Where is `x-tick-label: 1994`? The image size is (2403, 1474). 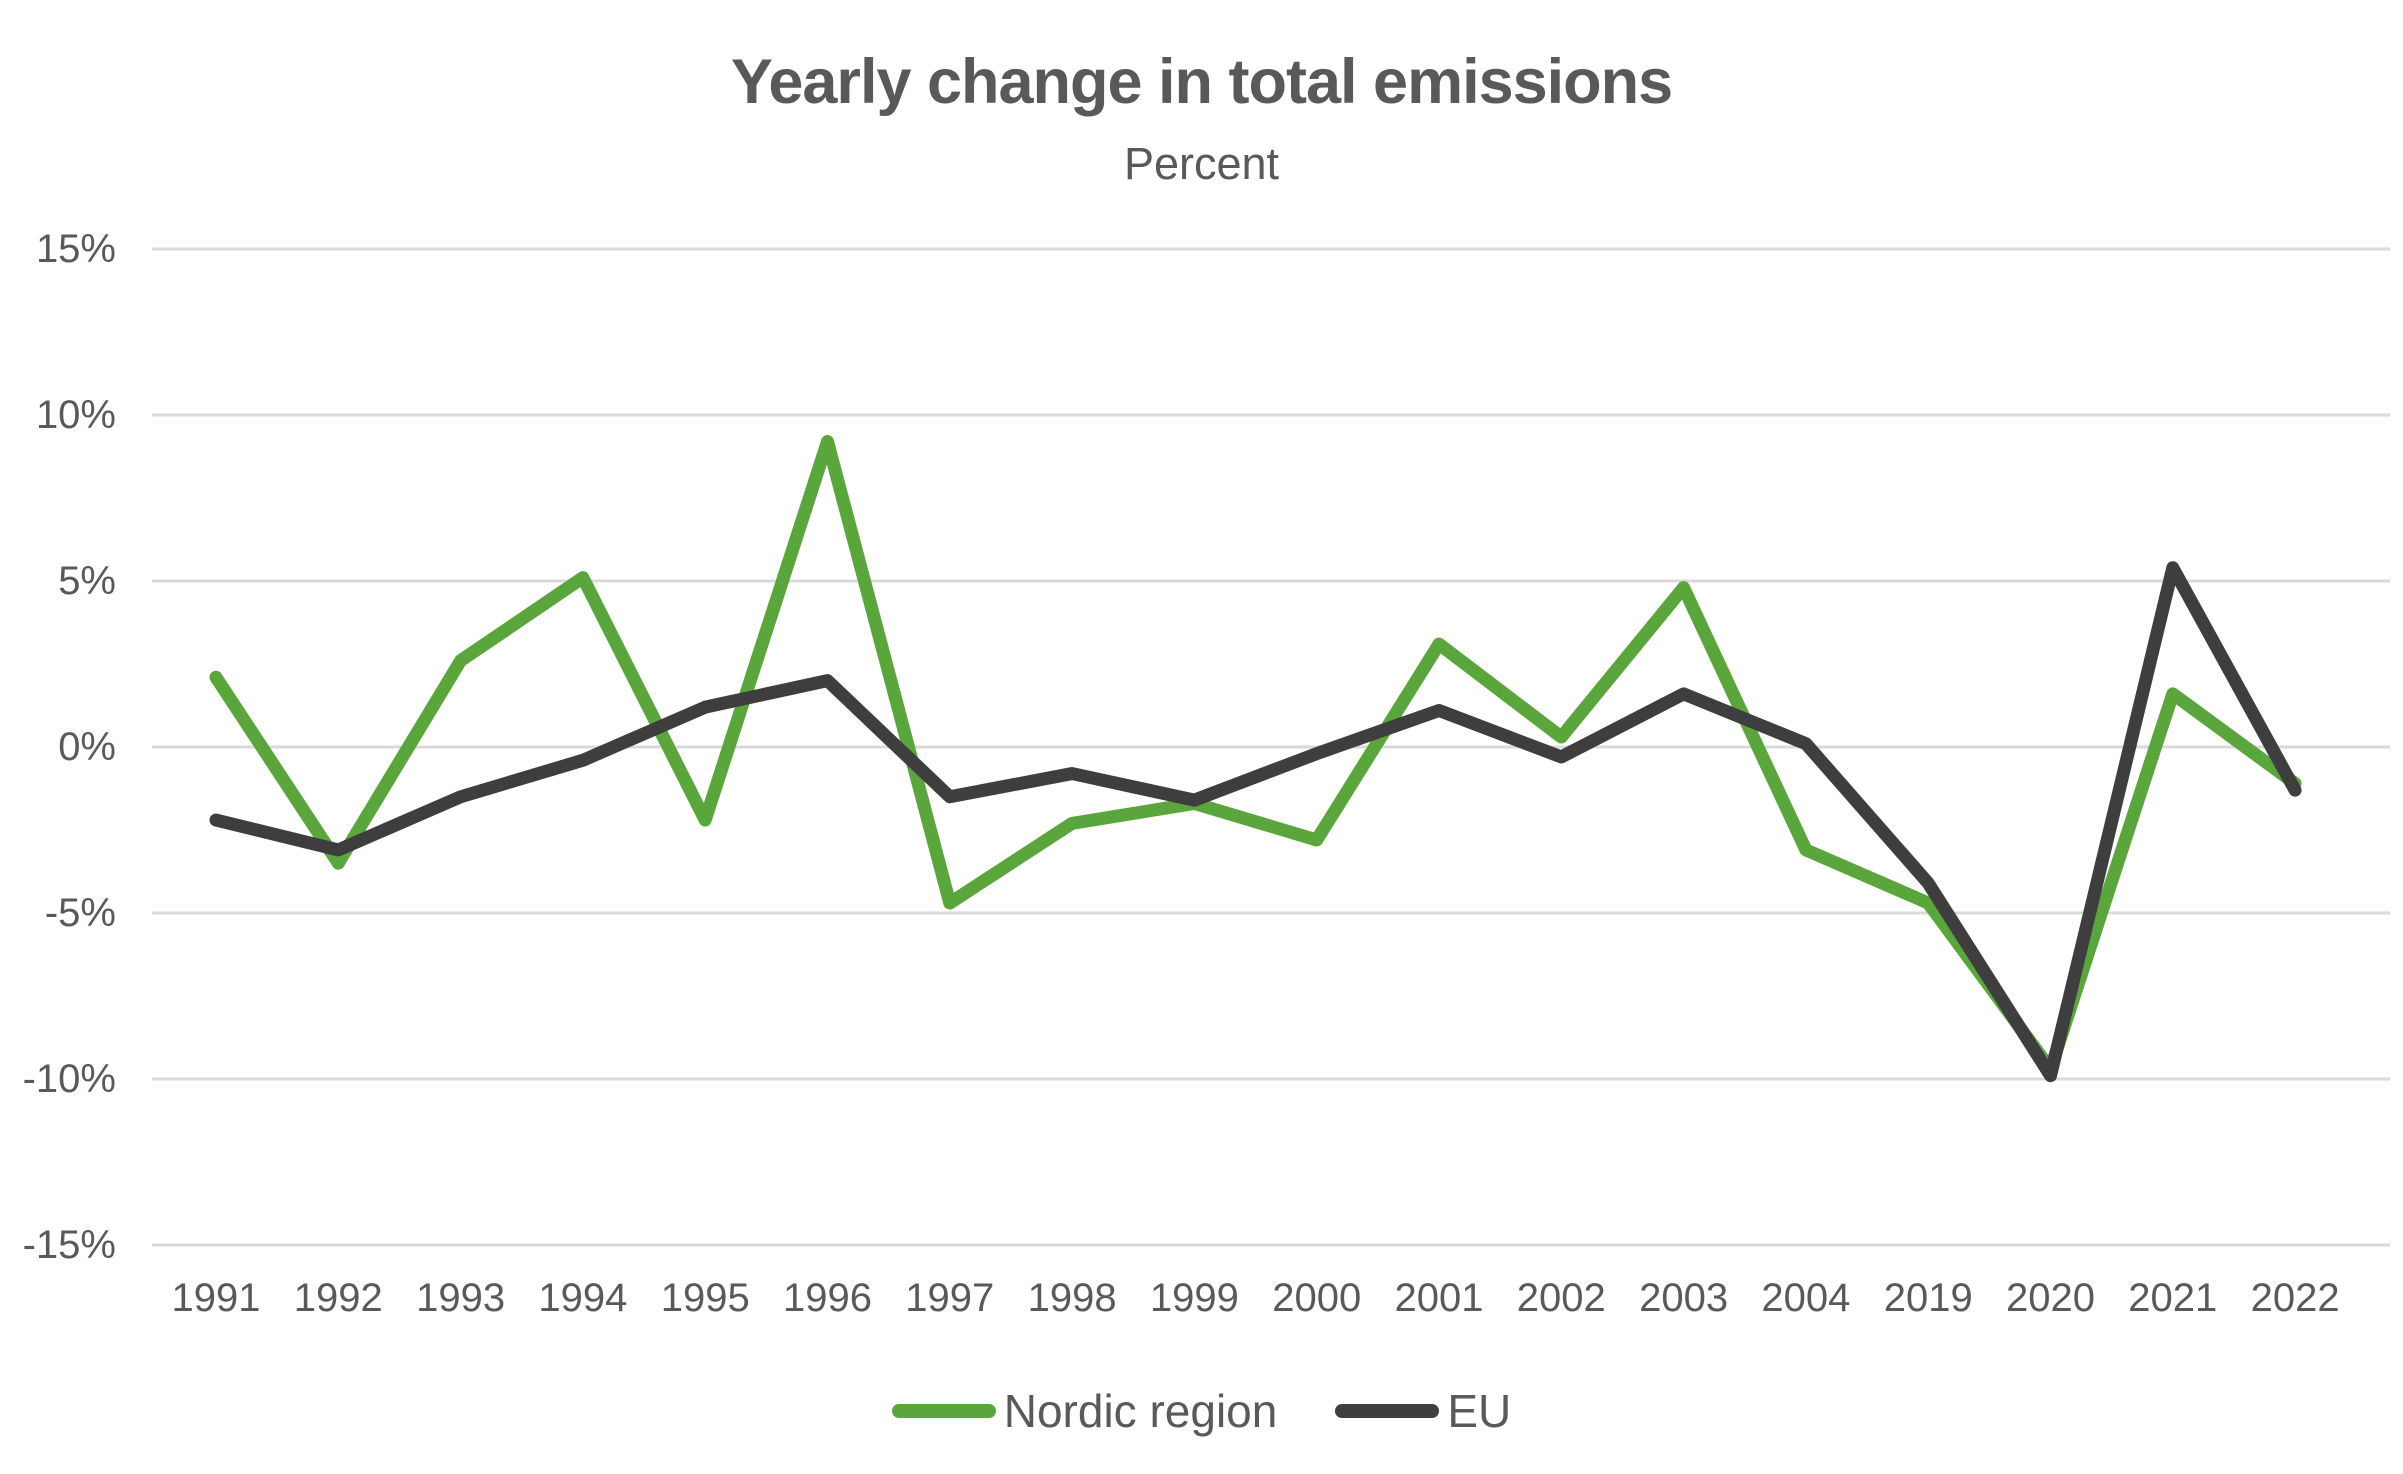 x-tick-label: 1994 is located at coordinates (582, 1298).